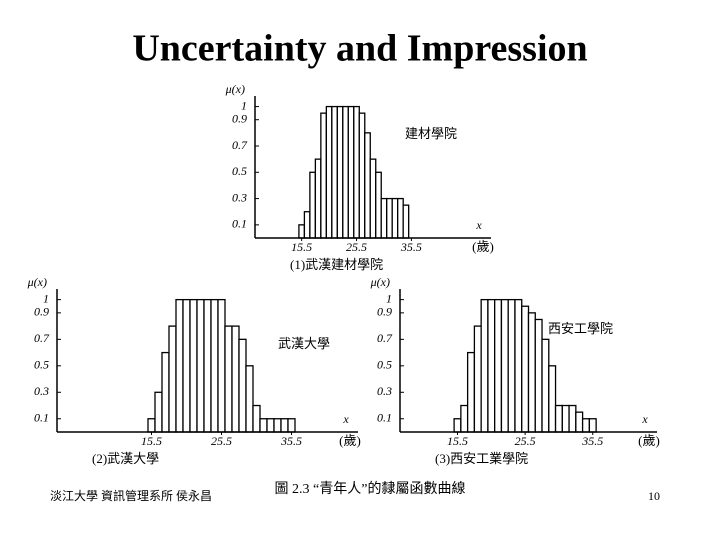  I want to click on figure-caption: 圖 2.3 “青年人”的隸屬函數曲線, so click(370, 489).